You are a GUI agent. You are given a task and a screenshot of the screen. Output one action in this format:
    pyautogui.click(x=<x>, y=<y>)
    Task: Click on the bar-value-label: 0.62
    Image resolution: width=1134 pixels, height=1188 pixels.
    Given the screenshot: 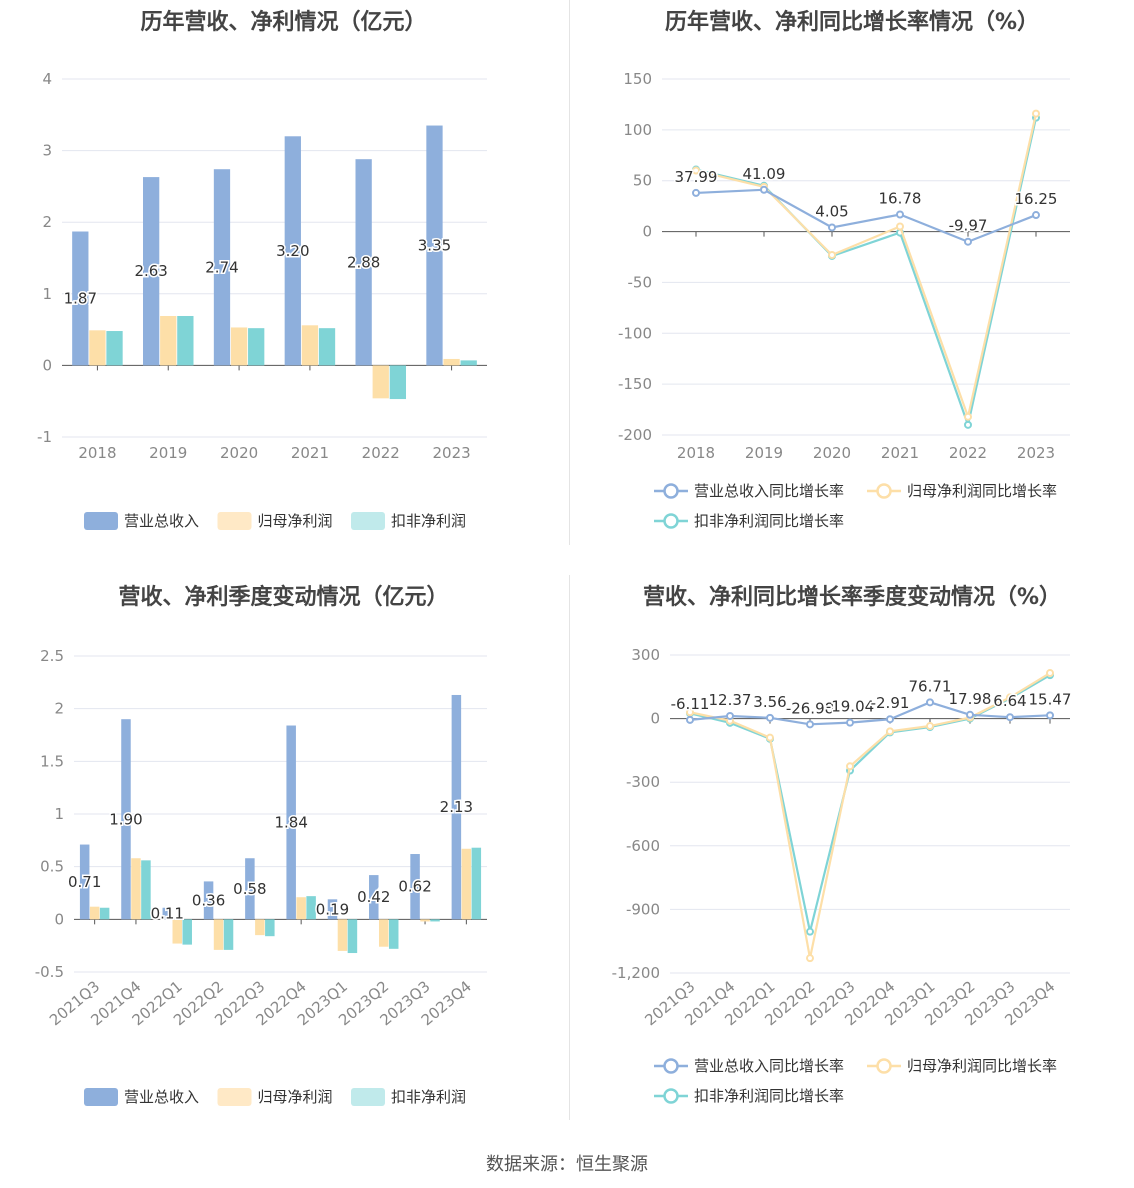 What is the action you would take?
    pyautogui.click(x=414, y=887)
    